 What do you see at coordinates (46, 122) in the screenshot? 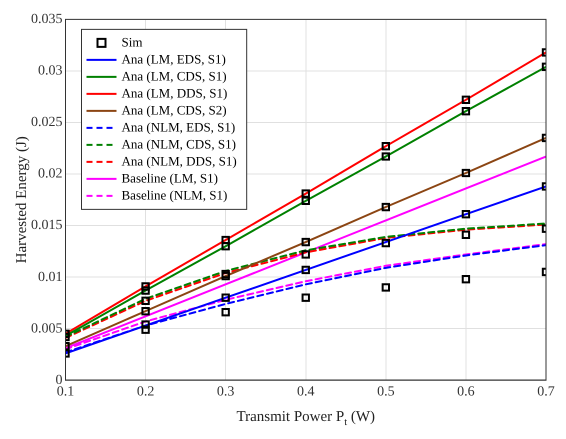
I see `y-tick-label: 0.025` at bounding box center [46, 122].